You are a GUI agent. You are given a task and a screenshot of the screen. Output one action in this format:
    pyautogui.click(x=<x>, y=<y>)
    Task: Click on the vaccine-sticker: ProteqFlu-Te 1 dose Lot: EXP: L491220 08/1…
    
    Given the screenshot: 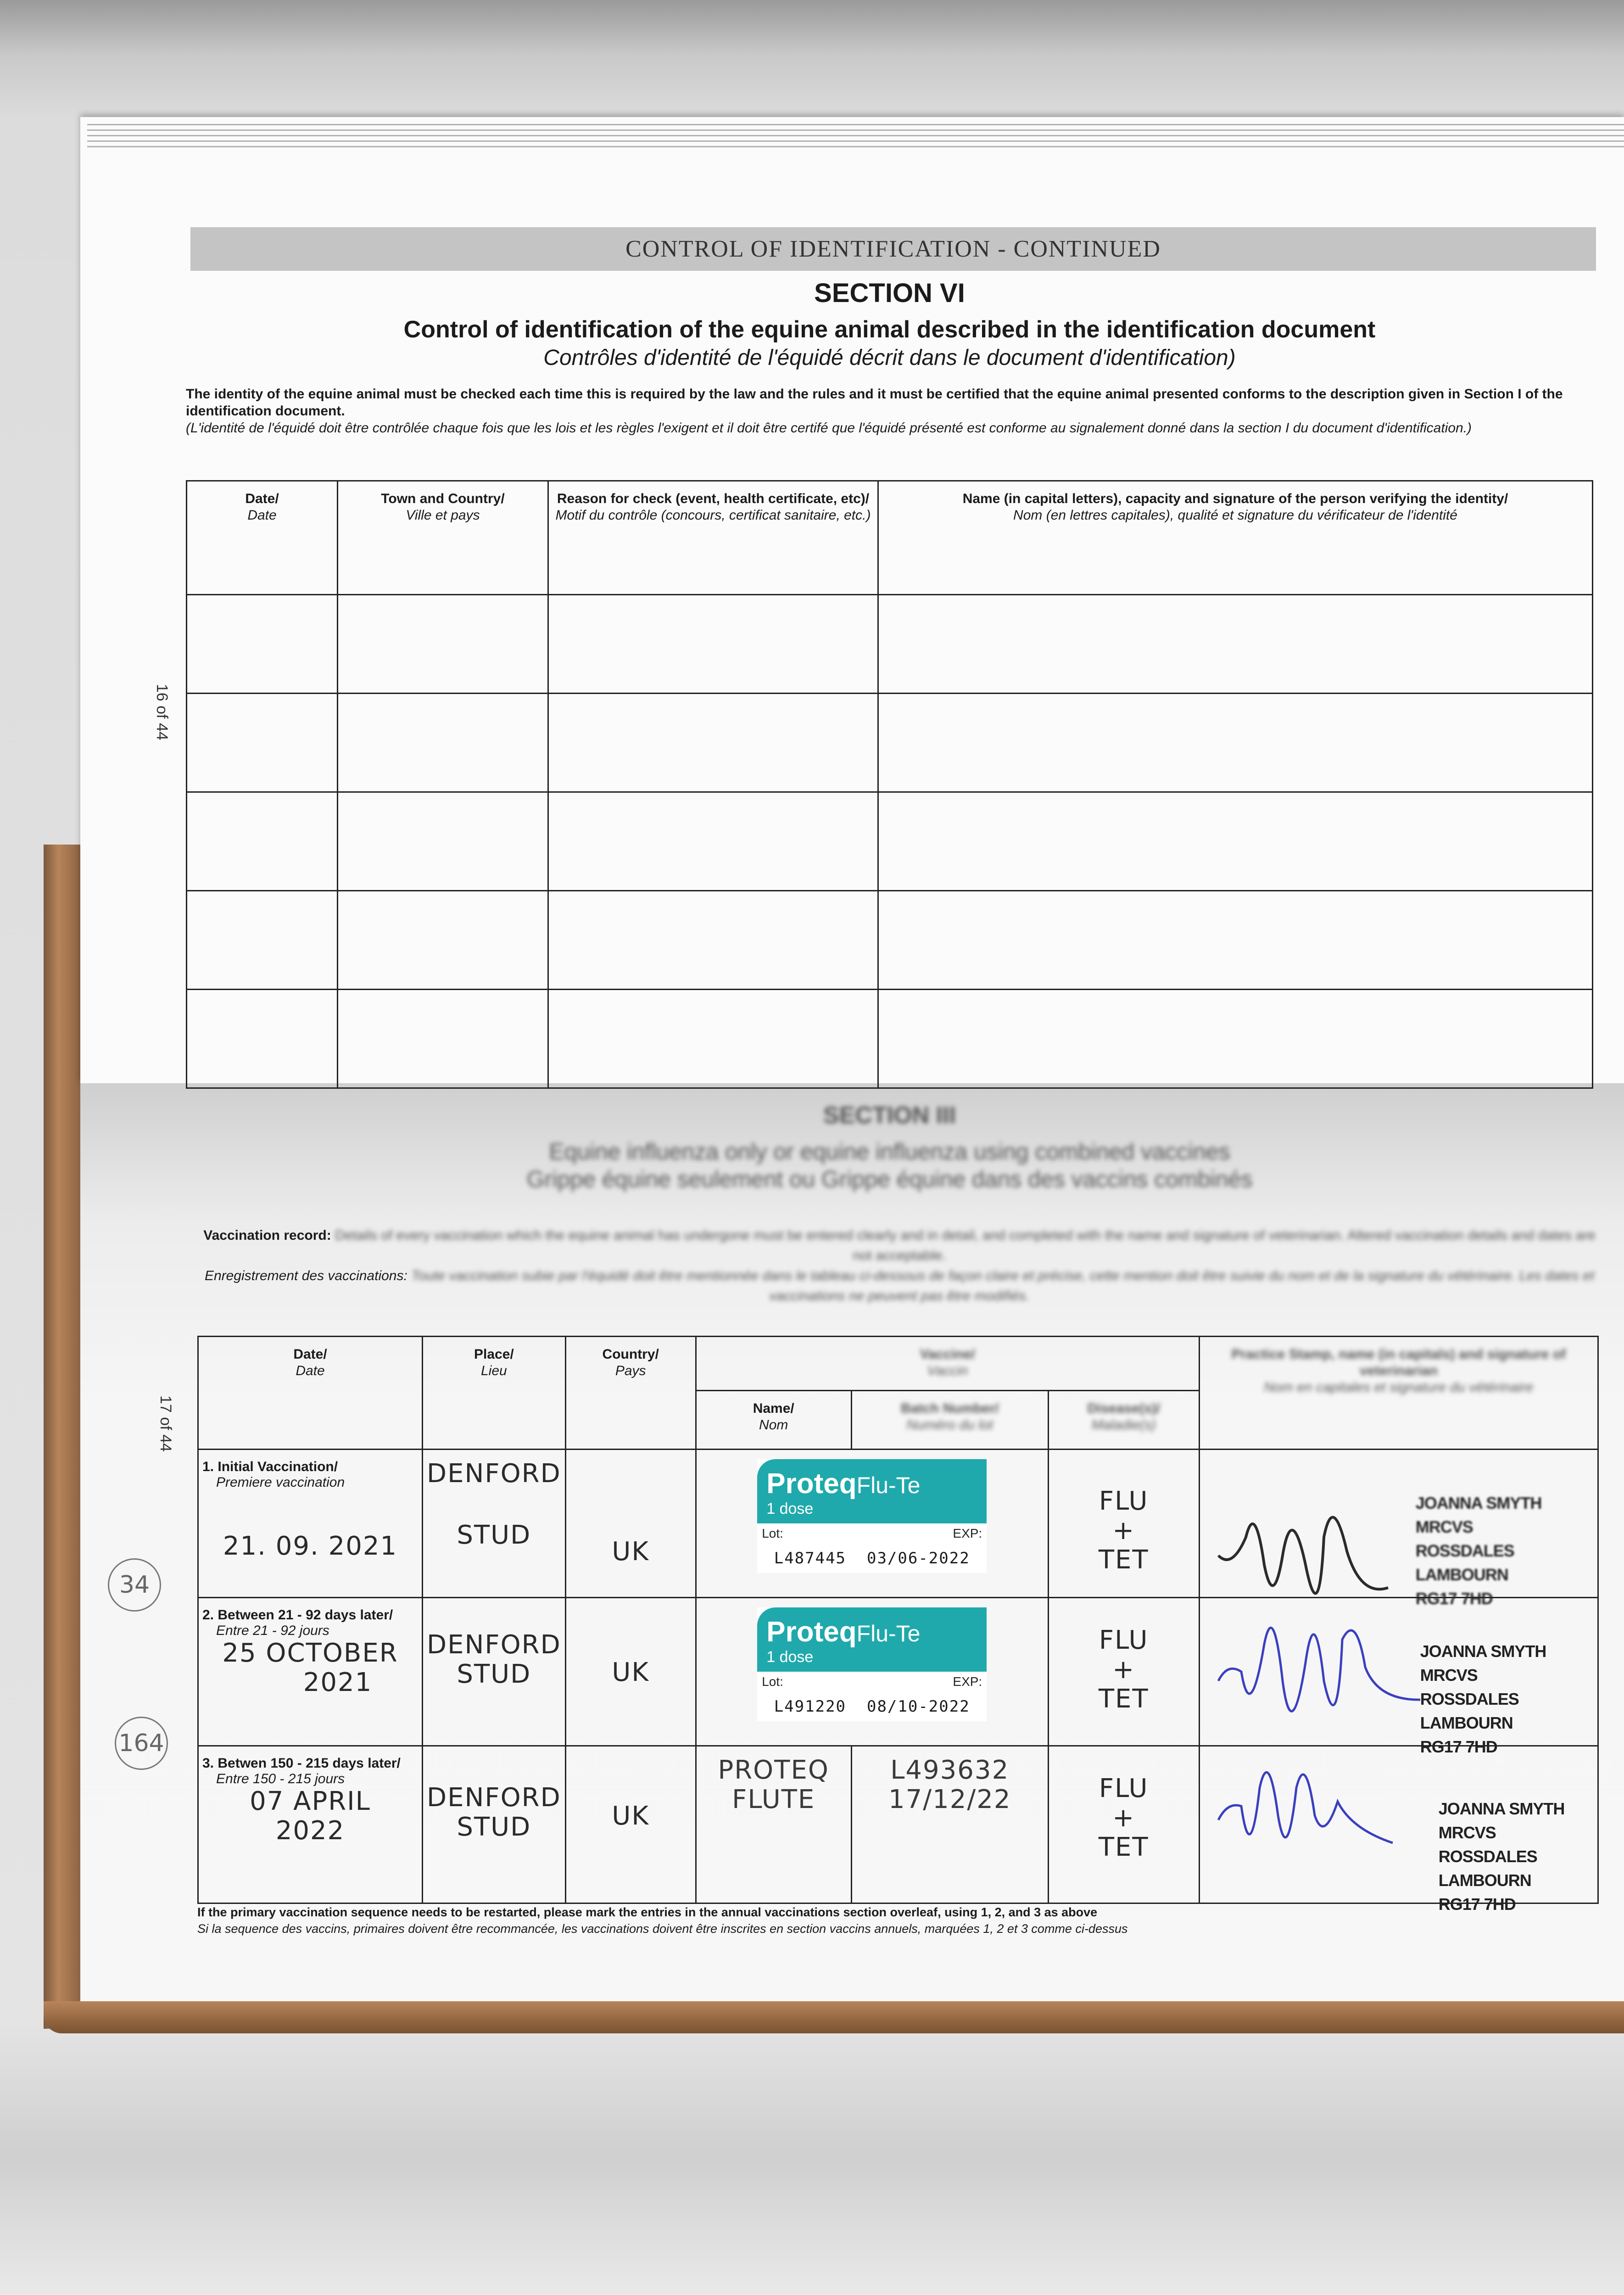 What is the action you would take?
    pyautogui.click(x=872, y=1664)
    